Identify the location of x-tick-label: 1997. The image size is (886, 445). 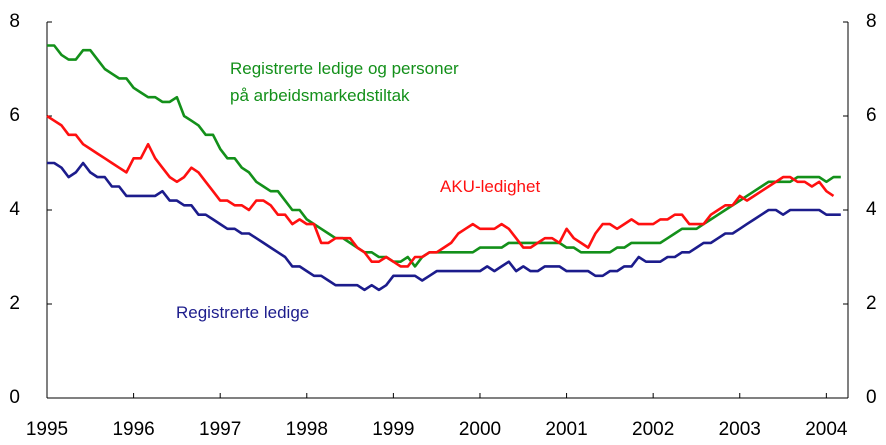
(220, 429).